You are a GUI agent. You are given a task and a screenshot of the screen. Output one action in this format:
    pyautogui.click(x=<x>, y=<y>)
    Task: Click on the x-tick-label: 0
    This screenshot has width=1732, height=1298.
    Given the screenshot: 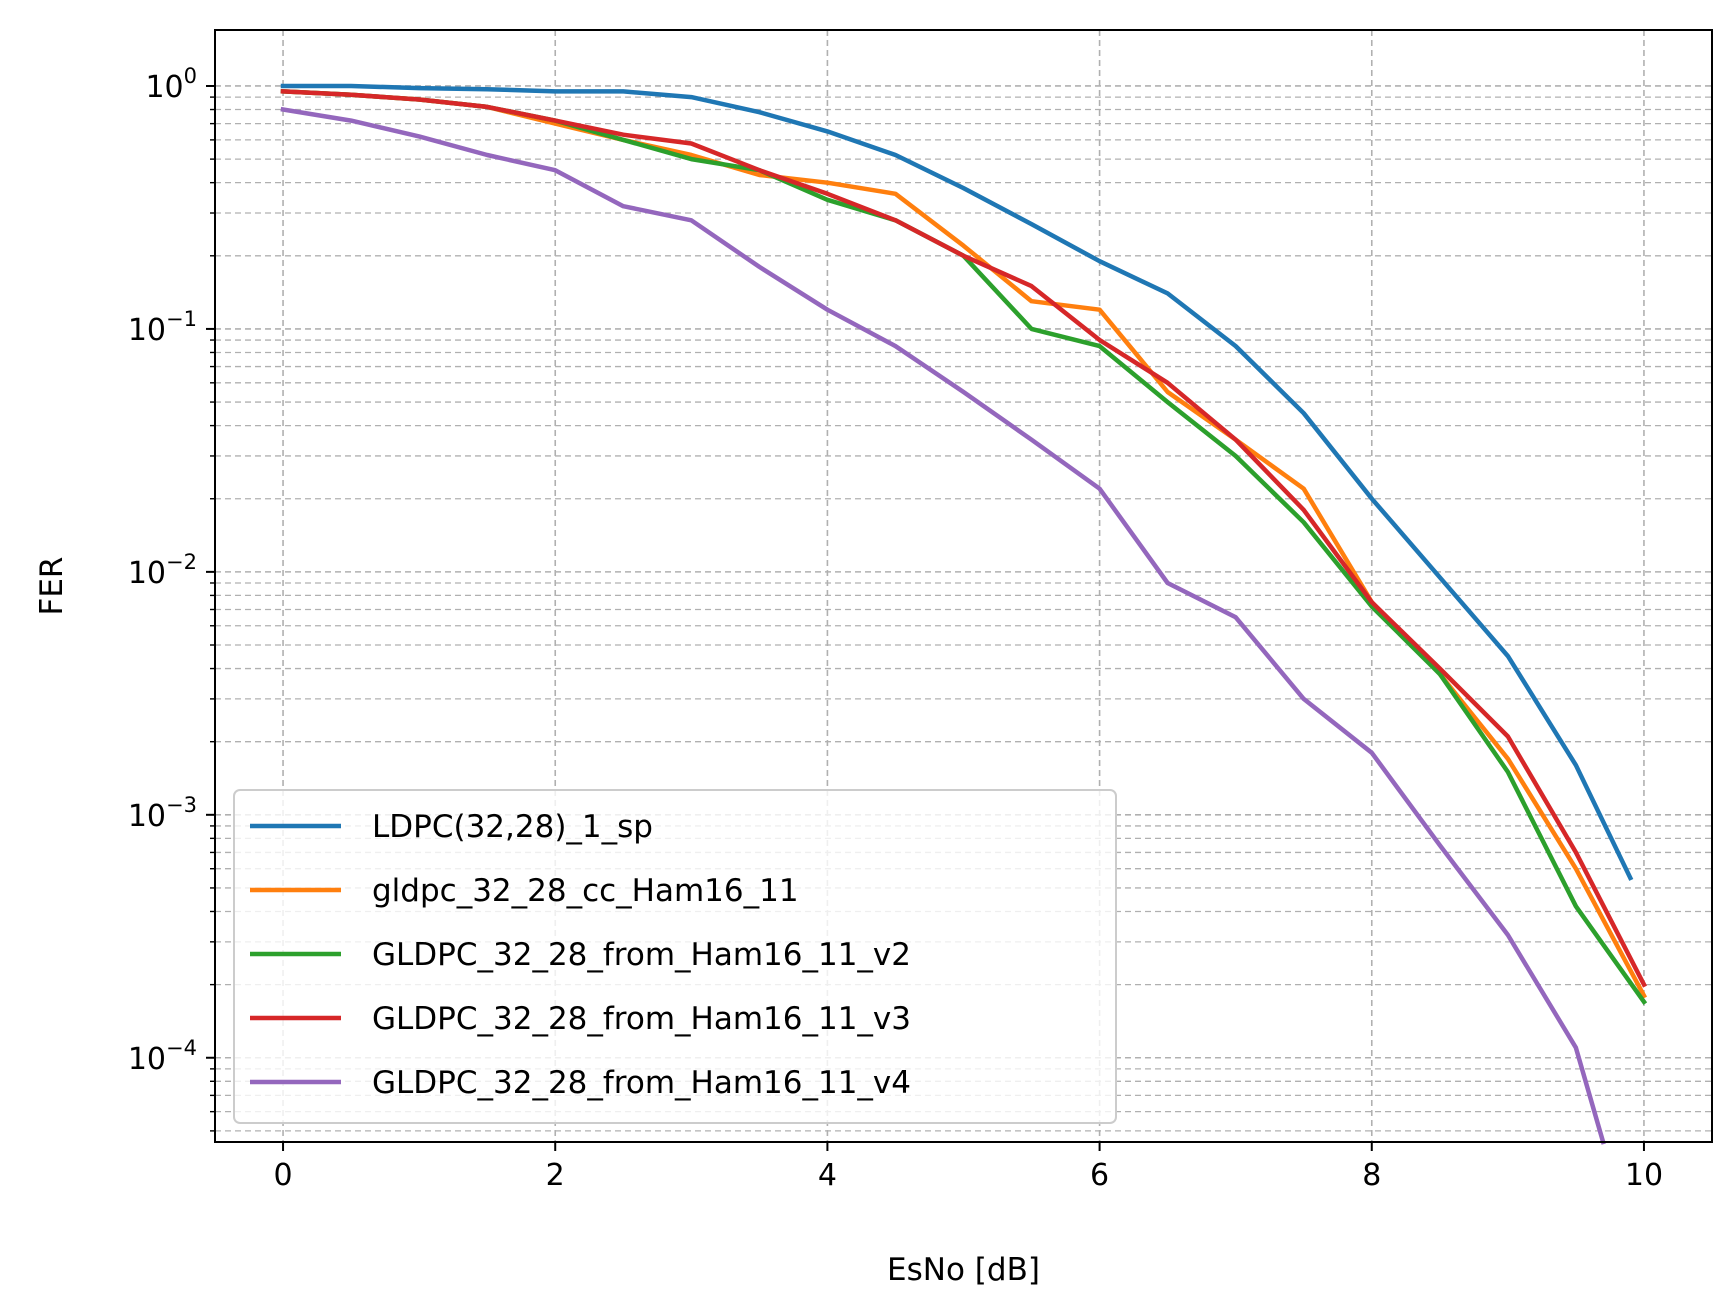 What is the action you would take?
    pyautogui.click(x=282, y=1175)
    